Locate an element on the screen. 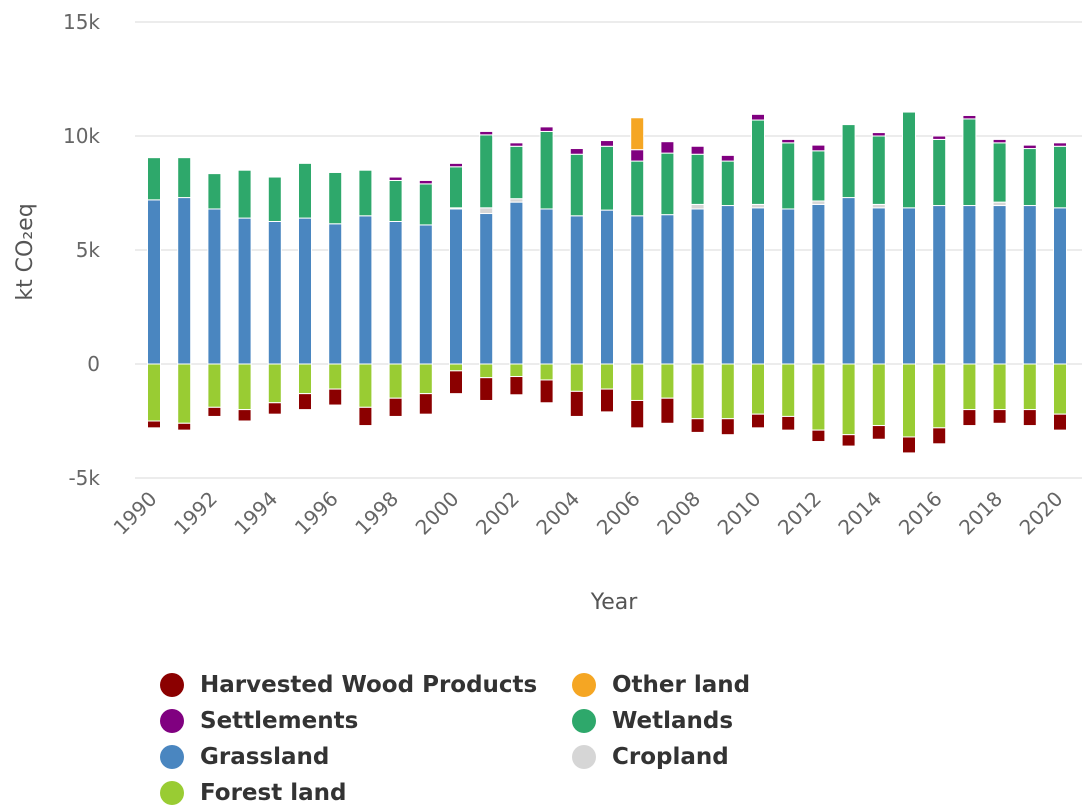 This screenshot has height=811, width=1082. bar-segment-other-land is located at coordinates (637, 134).